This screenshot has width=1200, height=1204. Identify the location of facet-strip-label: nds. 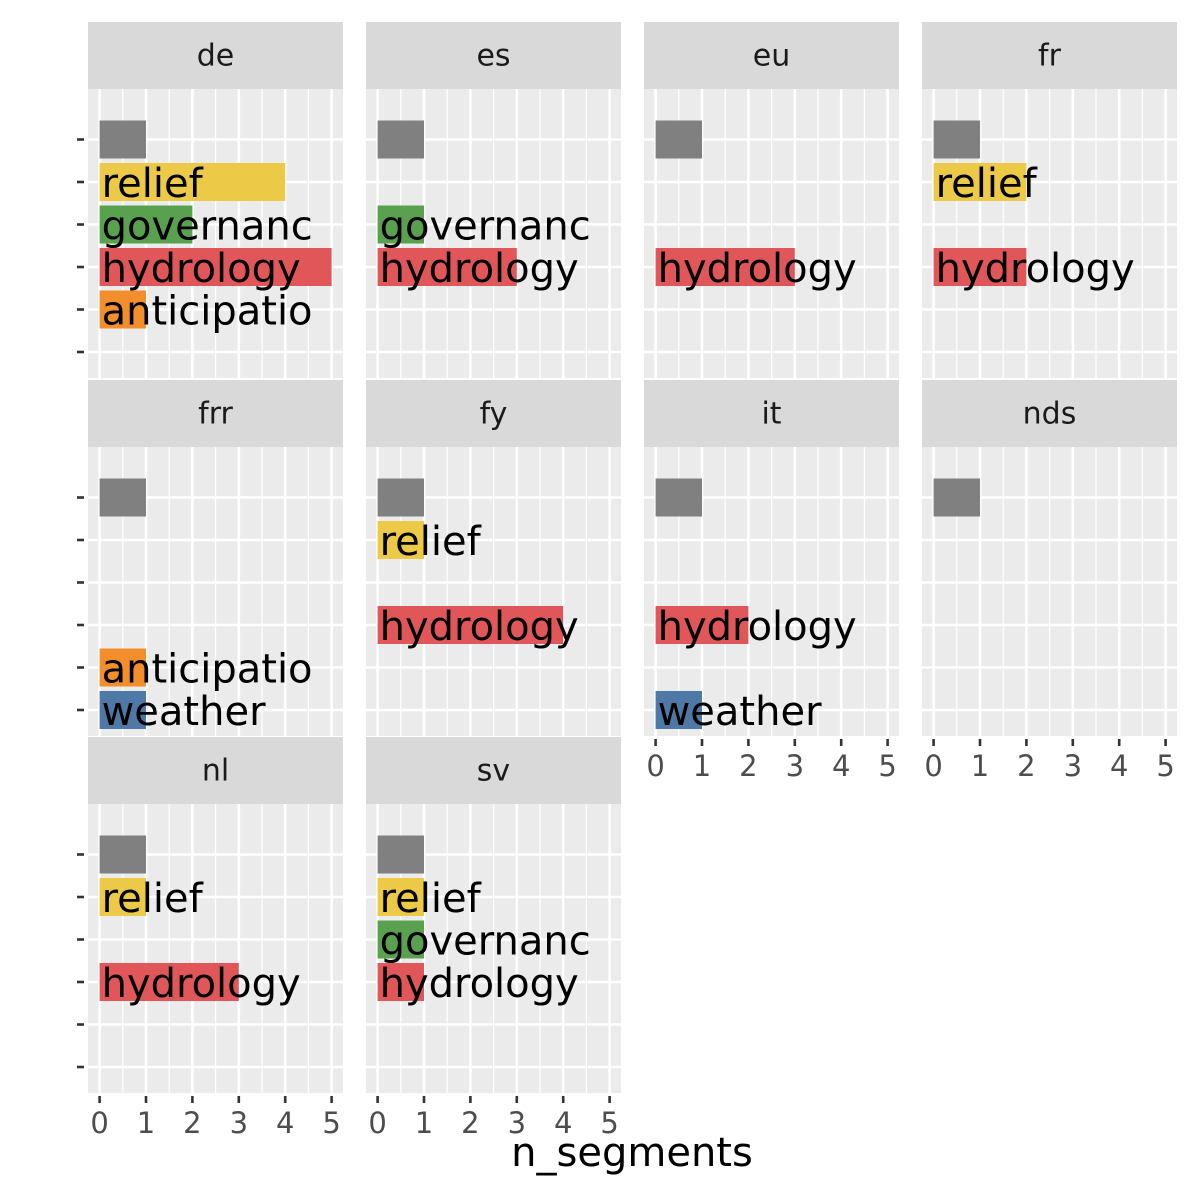
(1050, 414).